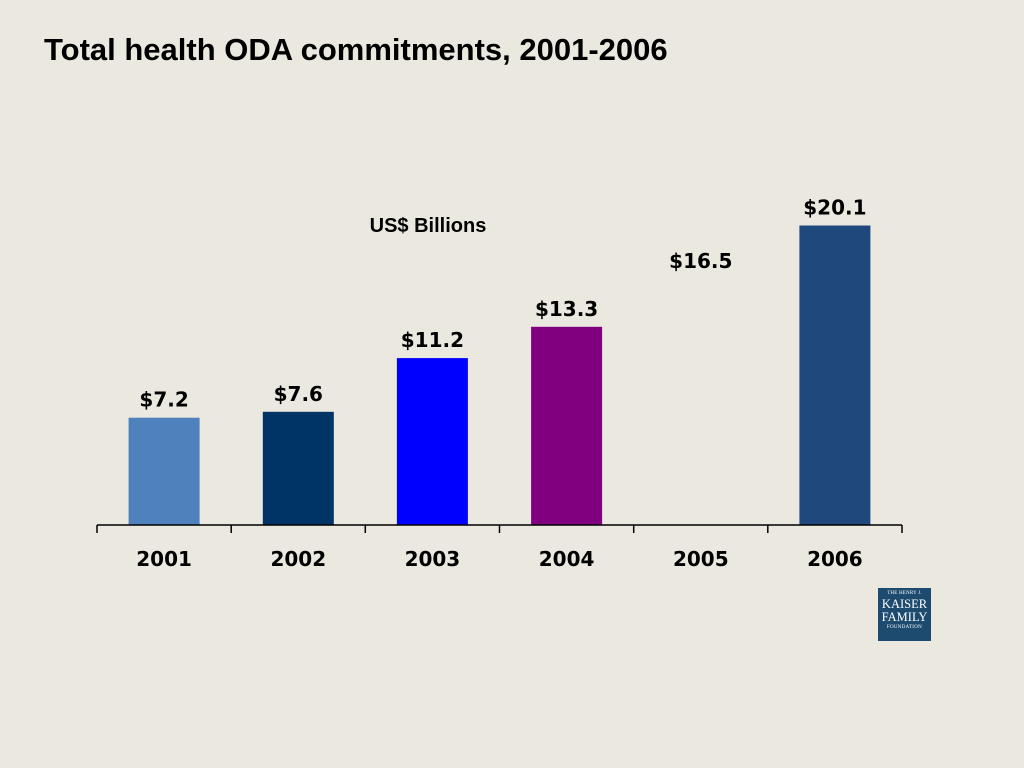 Image resolution: width=1024 pixels, height=768 pixels. I want to click on bar-2002, so click(298, 468).